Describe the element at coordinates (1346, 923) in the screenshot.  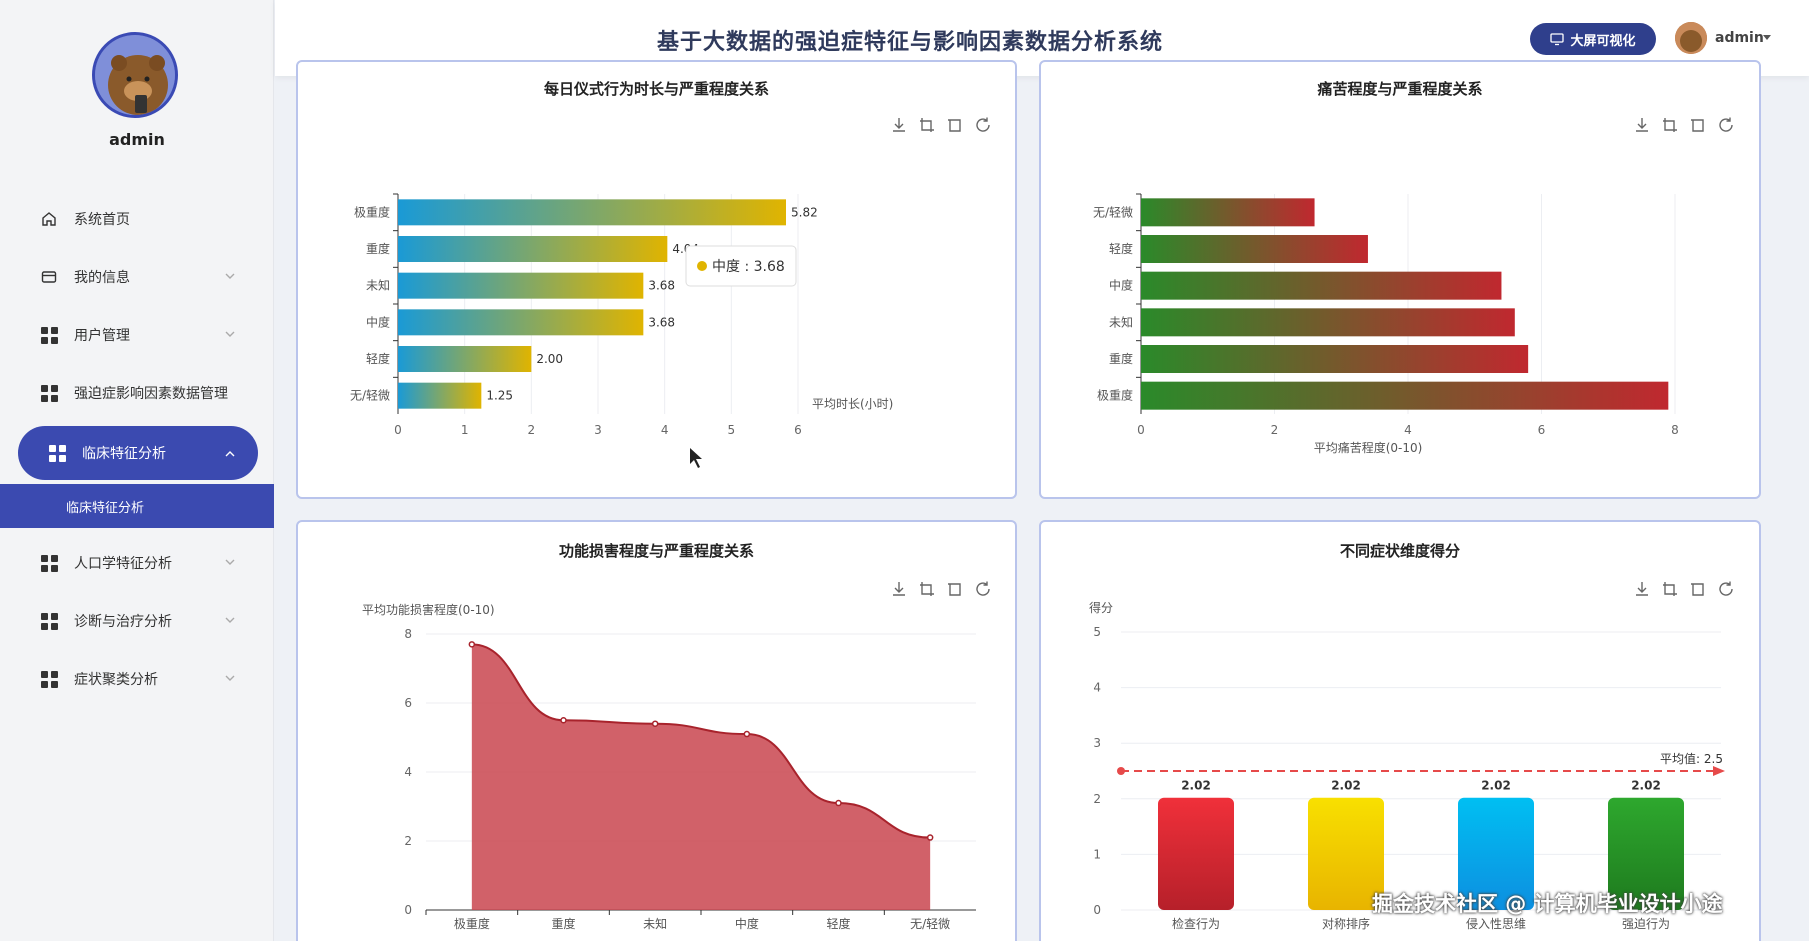
I see `x-tick-label: 对称排序` at that location.